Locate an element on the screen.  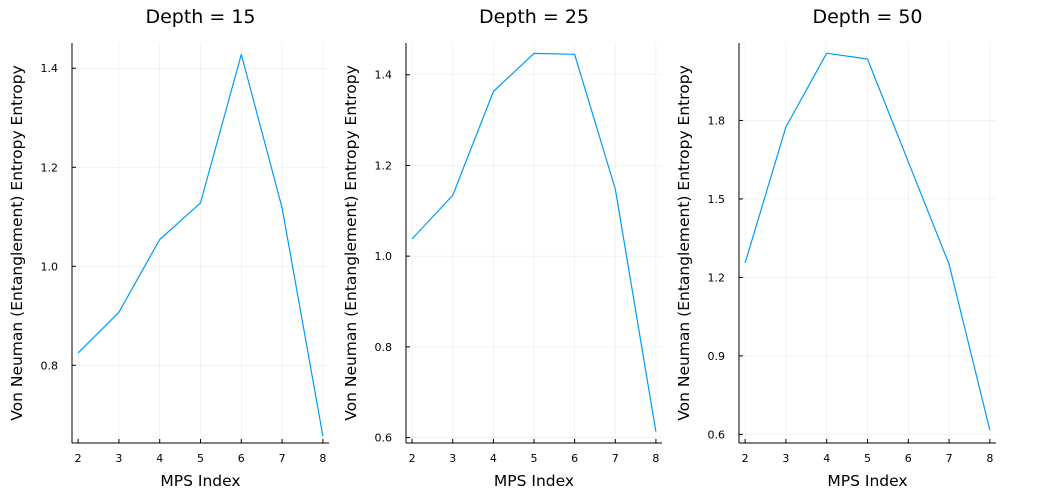
y-tick-label: 1.8 is located at coordinates (717, 120).